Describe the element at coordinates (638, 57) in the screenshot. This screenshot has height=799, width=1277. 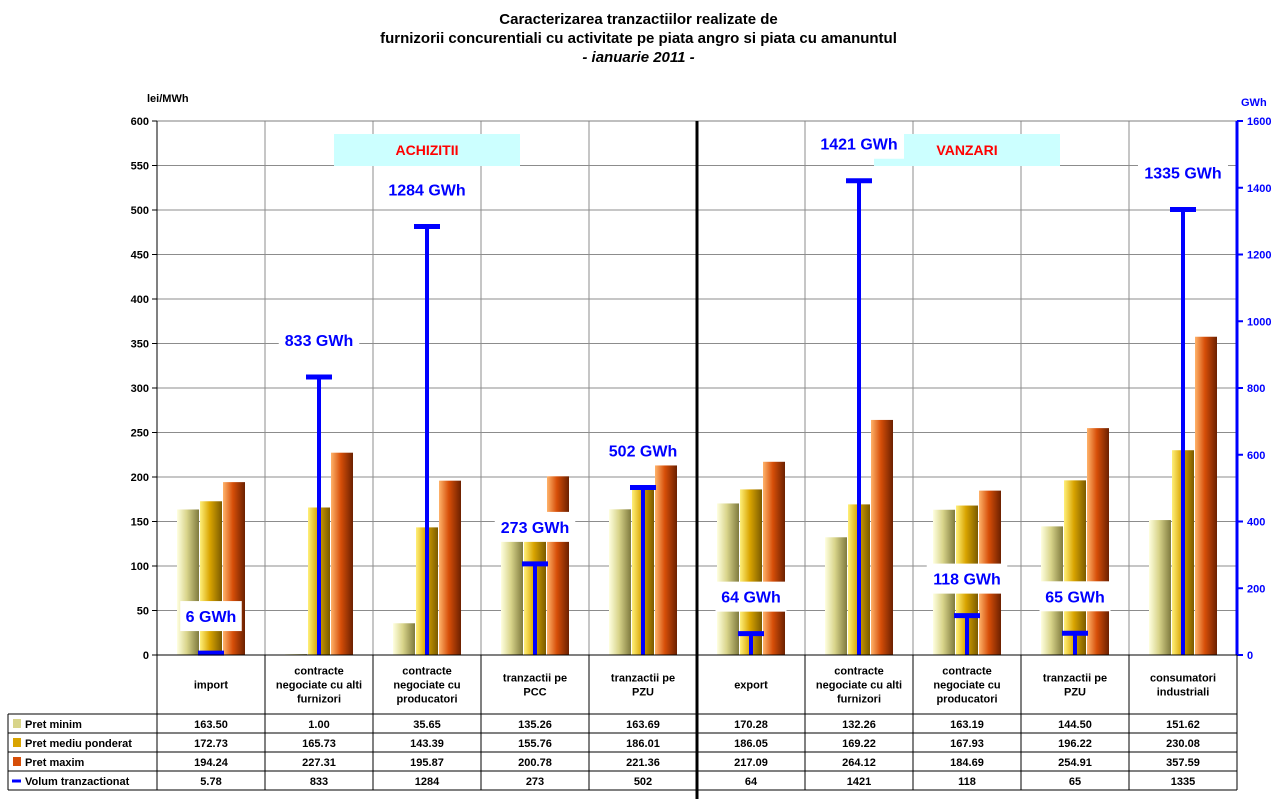
I see `chart-subtitle: - ianuarie 2011 -` at that location.